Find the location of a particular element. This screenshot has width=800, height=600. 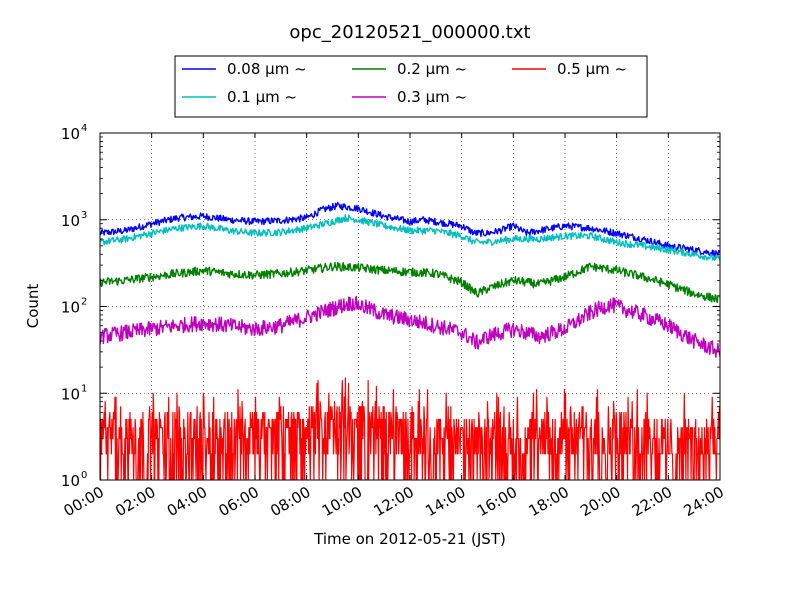

y-axis-label: Count is located at coordinates (33, 306).